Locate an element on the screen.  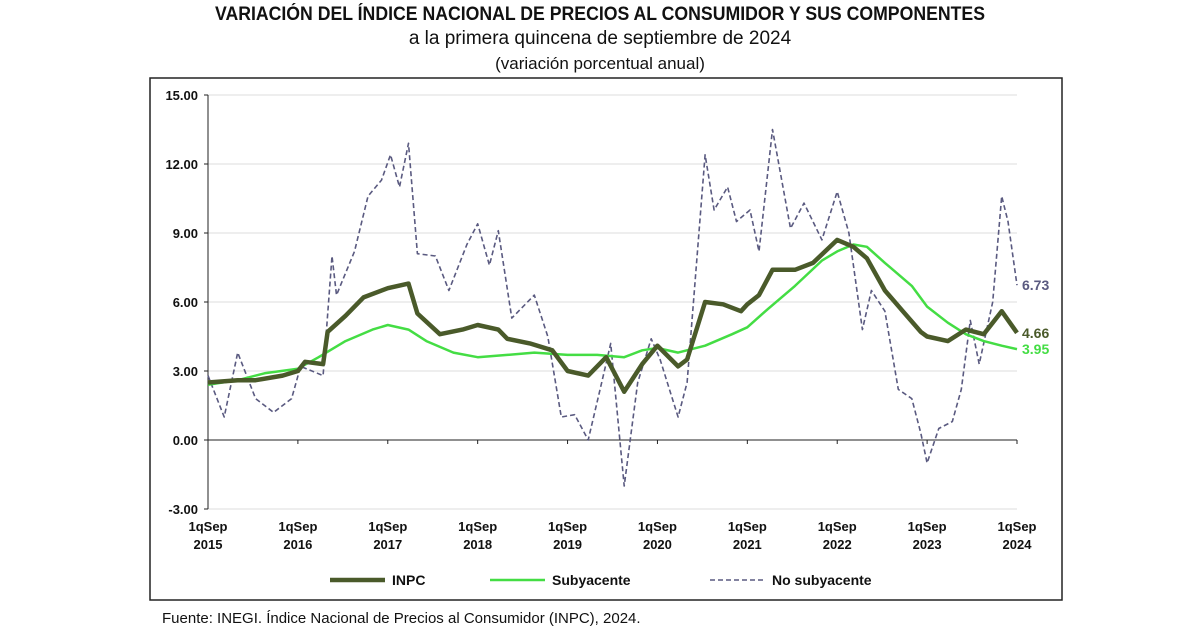
end-value-label: 4.66 is located at coordinates (1035, 333).